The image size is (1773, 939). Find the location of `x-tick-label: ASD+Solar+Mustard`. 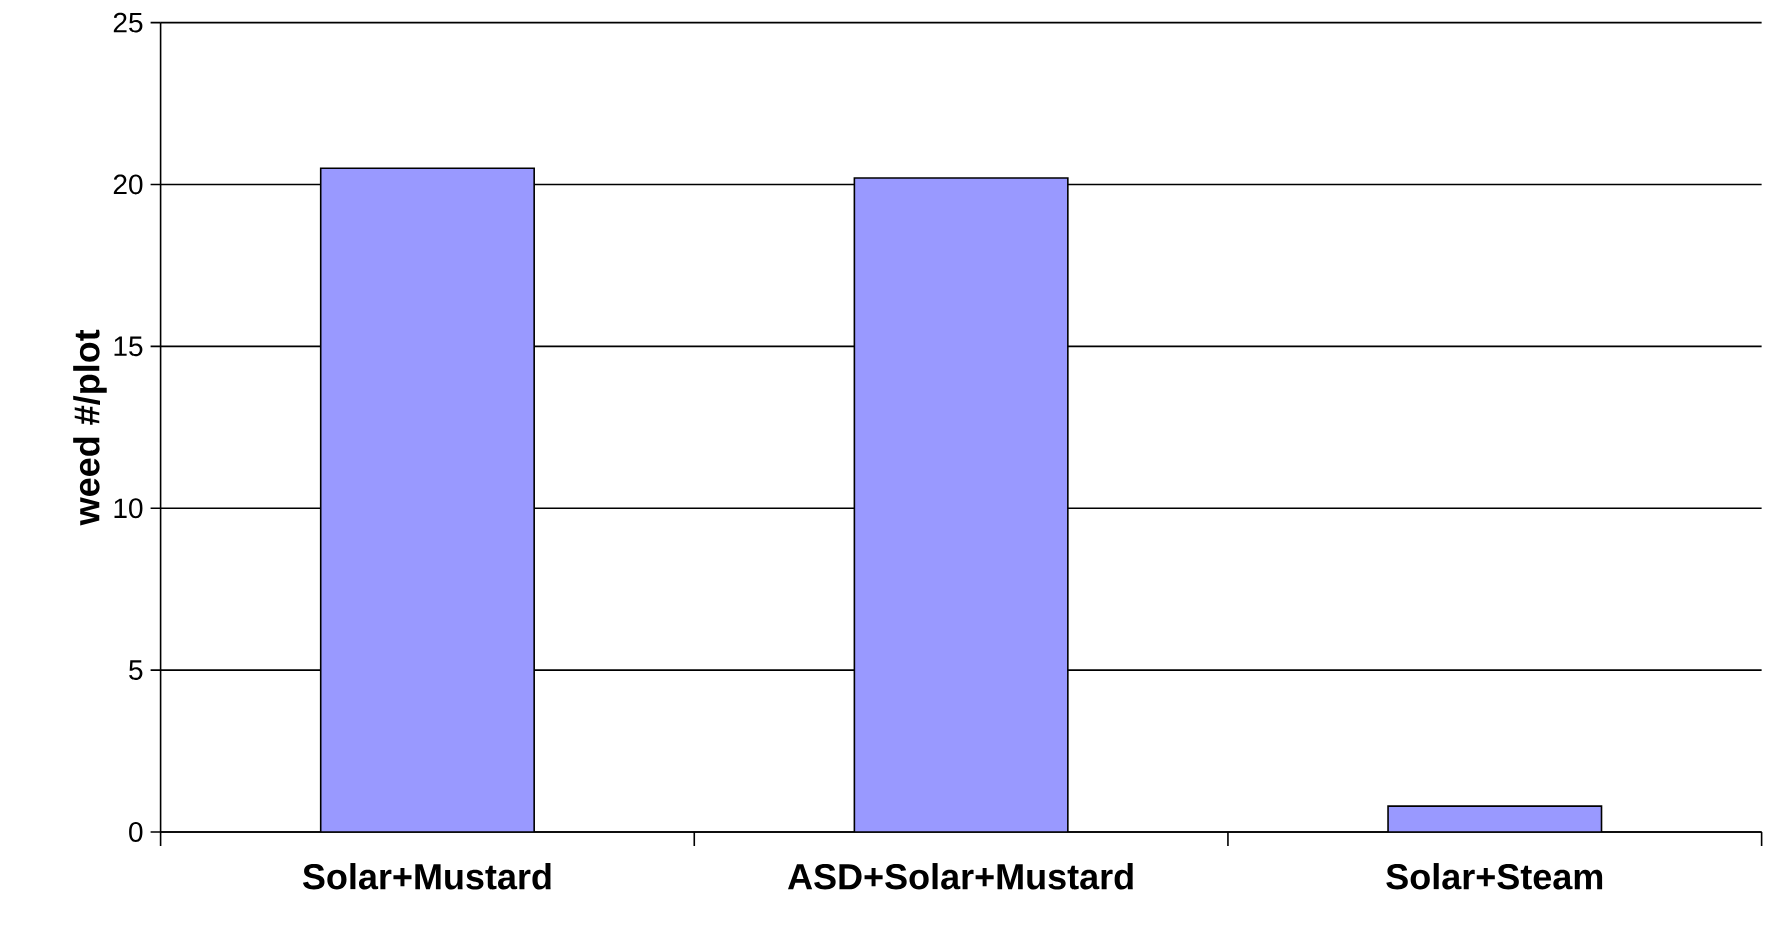

x-tick-label: ASD+Solar+Mustard is located at coordinates (960, 876).